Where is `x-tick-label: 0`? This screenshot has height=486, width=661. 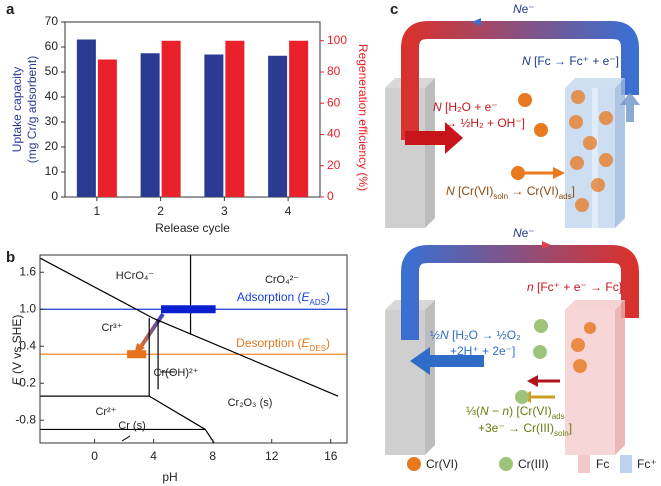
x-tick-label: 0 is located at coordinates (94, 456).